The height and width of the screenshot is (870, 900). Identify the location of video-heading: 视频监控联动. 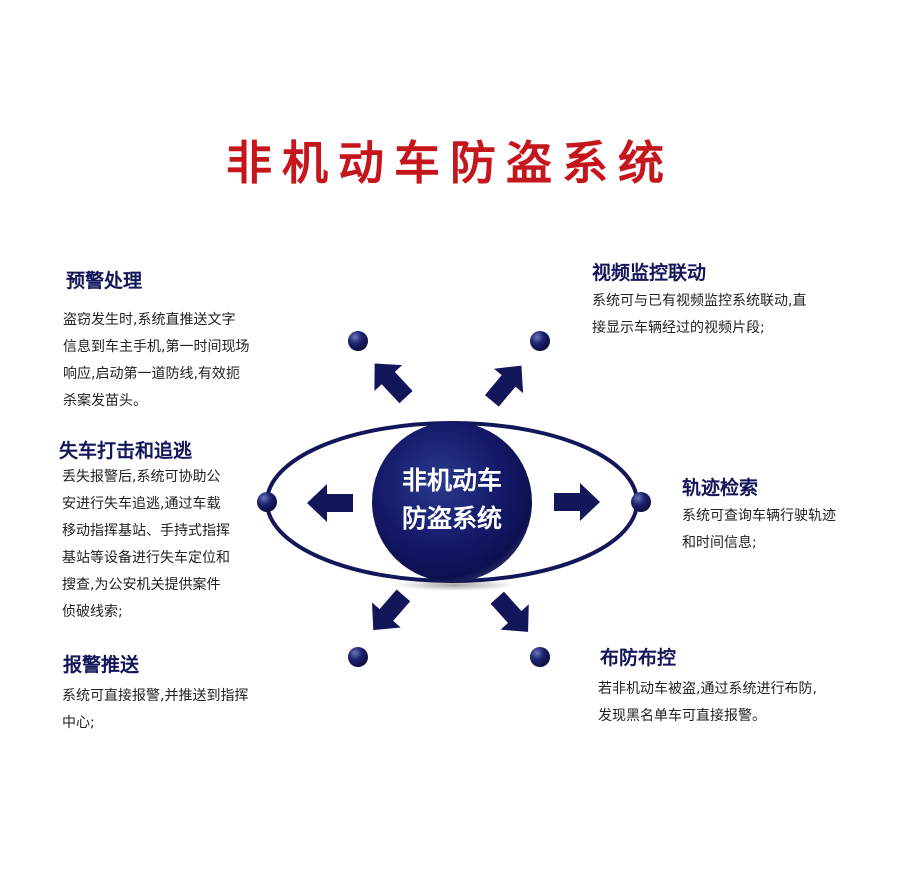
(649, 273).